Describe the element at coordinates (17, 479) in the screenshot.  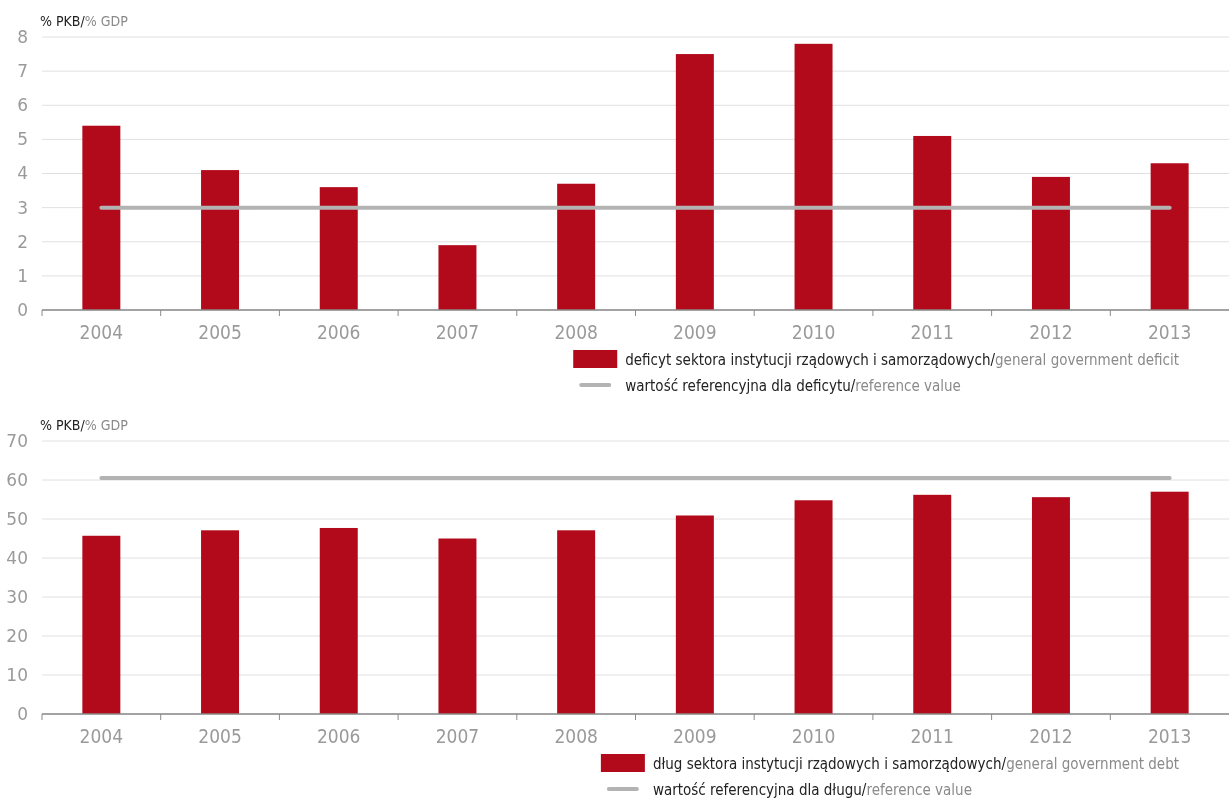
I see `y-tick-label: 60` at that location.